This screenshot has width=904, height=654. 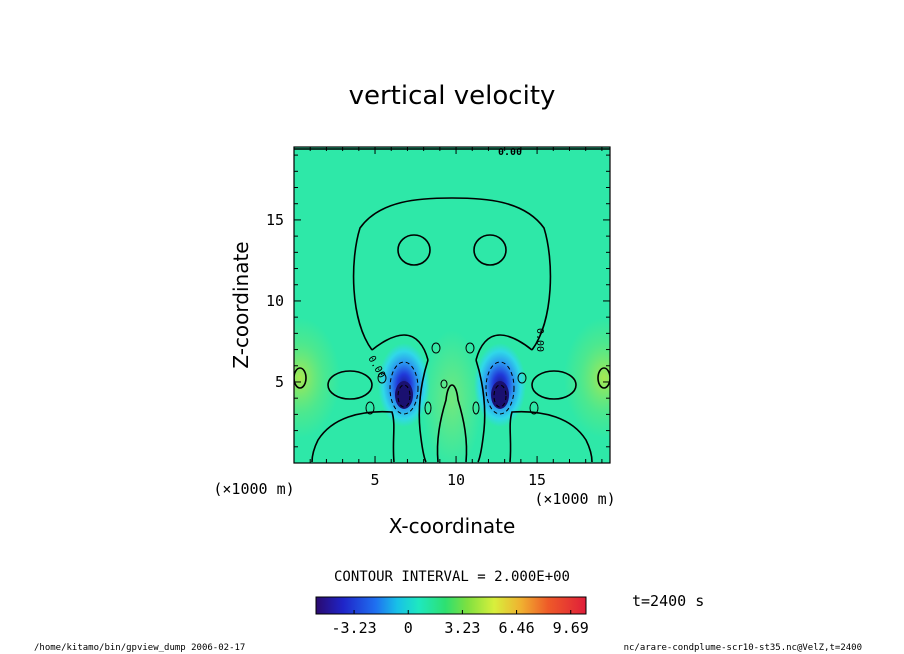 I want to click on small-contours, so click(x=452, y=378).